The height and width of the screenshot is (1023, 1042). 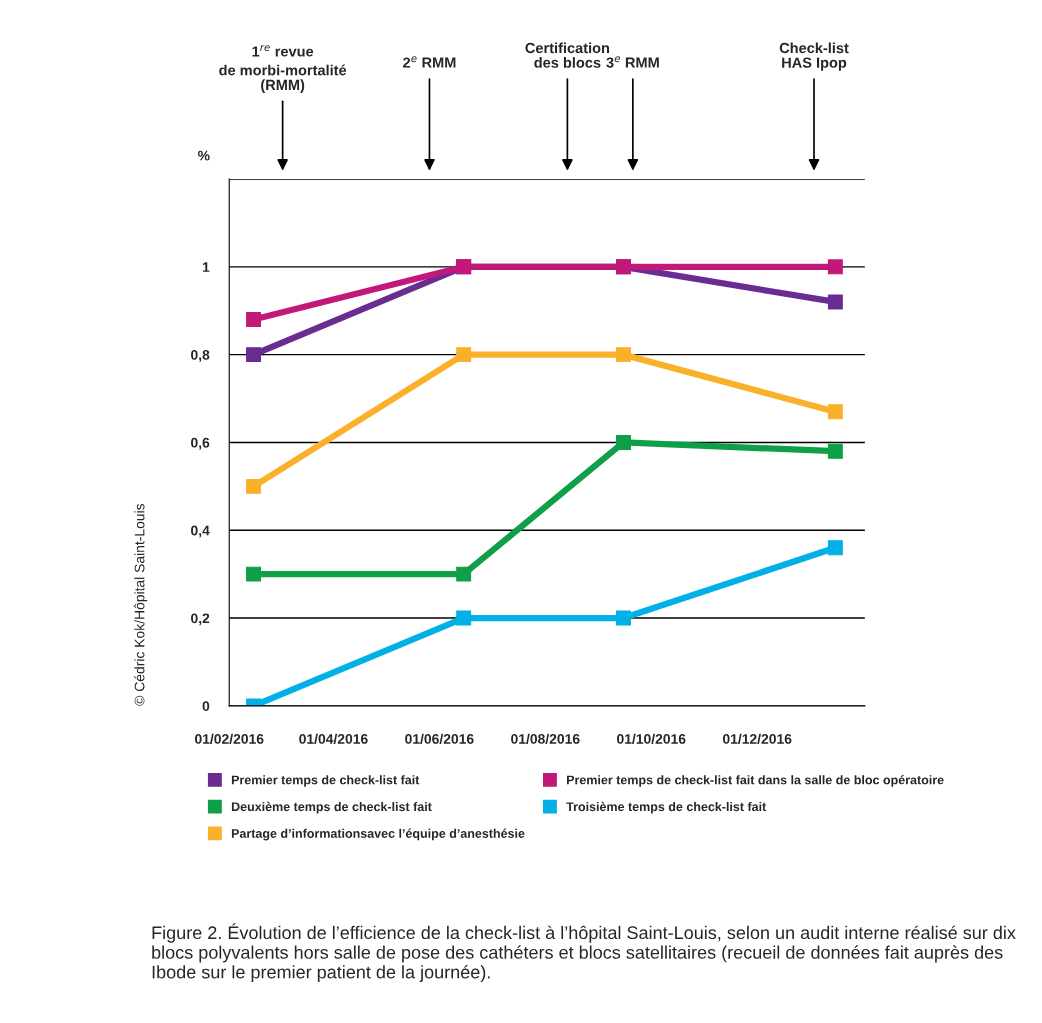 I want to click on y-tick-label: 0,4, so click(x=200, y=531).